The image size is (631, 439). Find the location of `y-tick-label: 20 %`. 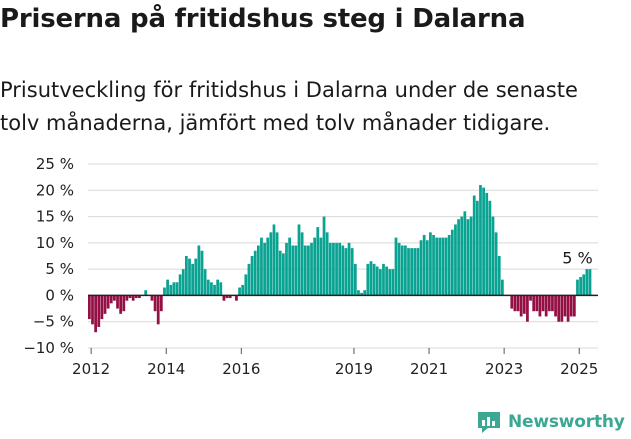

y-tick-label: 20 % is located at coordinates (55, 190).